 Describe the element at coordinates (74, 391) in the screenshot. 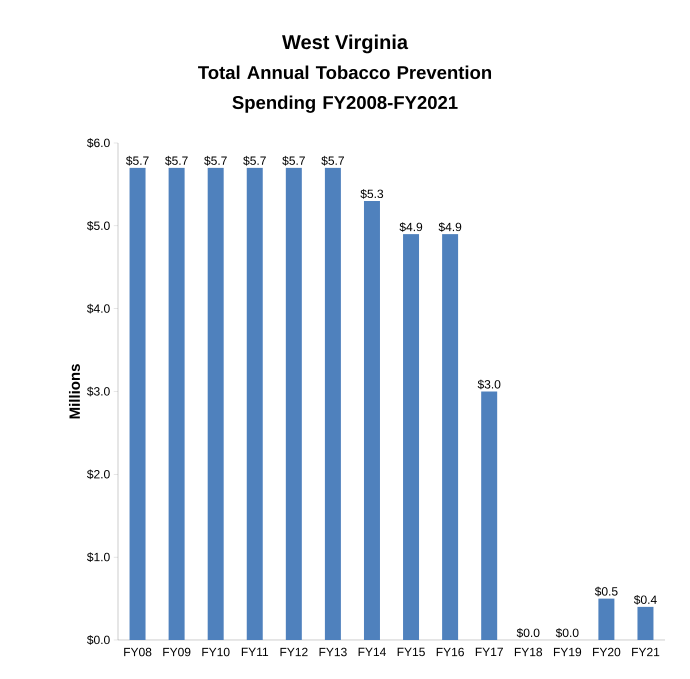

I see `y-axis-title: Millions` at that location.